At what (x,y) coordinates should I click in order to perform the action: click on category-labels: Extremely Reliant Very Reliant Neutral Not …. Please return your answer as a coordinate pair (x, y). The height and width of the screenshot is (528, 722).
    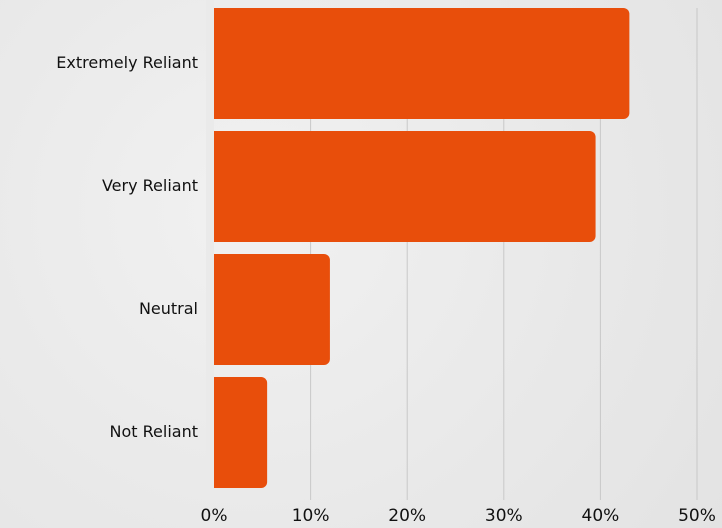
    Looking at the image, I should click on (127, 247).